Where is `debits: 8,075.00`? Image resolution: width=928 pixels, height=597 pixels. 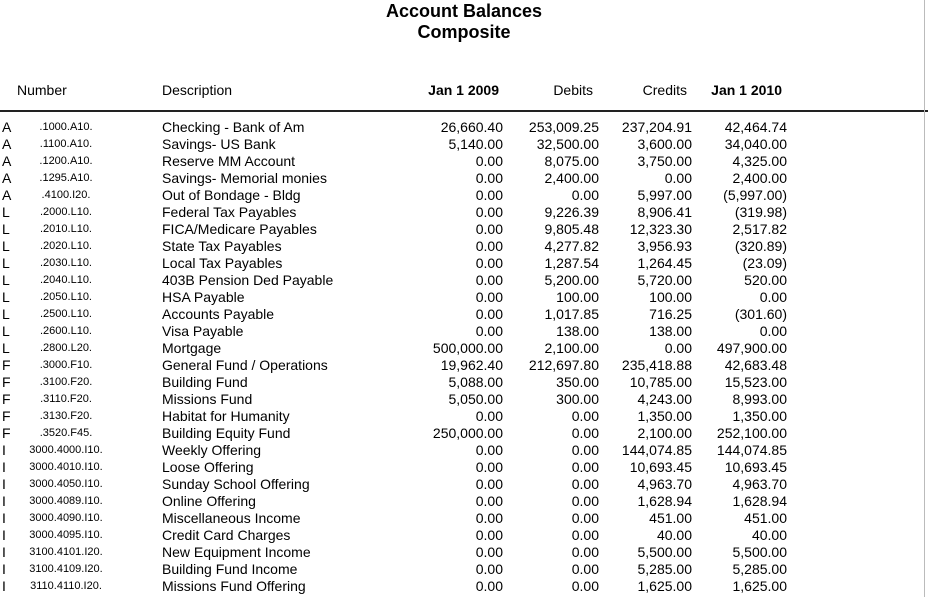 debits: 8,075.00 is located at coordinates (572, 161).